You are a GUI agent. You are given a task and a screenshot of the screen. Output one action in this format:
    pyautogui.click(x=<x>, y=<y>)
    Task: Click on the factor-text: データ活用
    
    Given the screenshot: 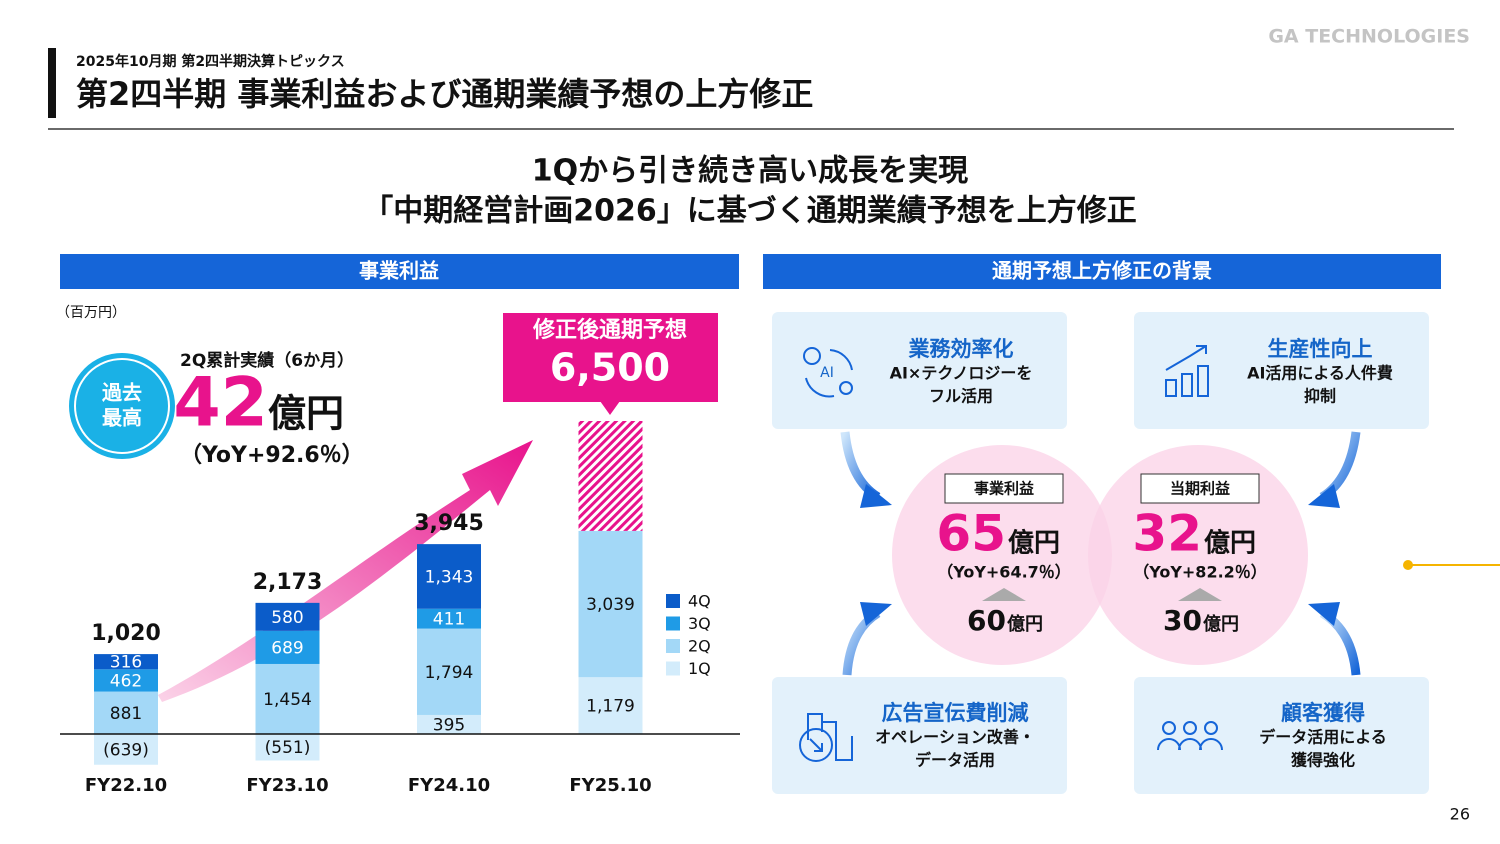 What is the action you would take?
    pyautogui.click(x=955, y=760)
    